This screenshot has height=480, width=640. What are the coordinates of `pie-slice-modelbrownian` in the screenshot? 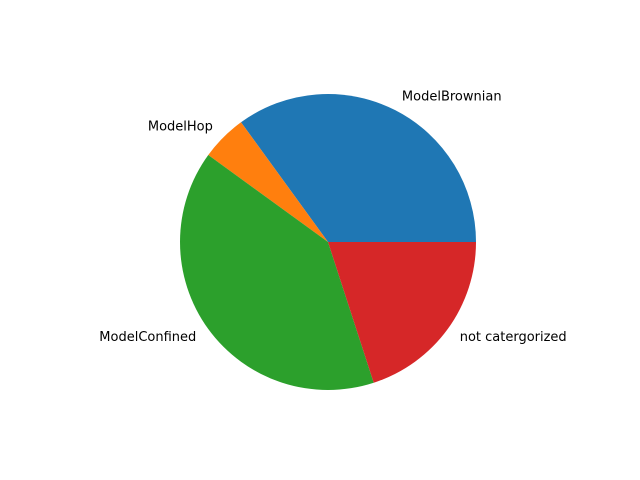 It's located at (358, 168).